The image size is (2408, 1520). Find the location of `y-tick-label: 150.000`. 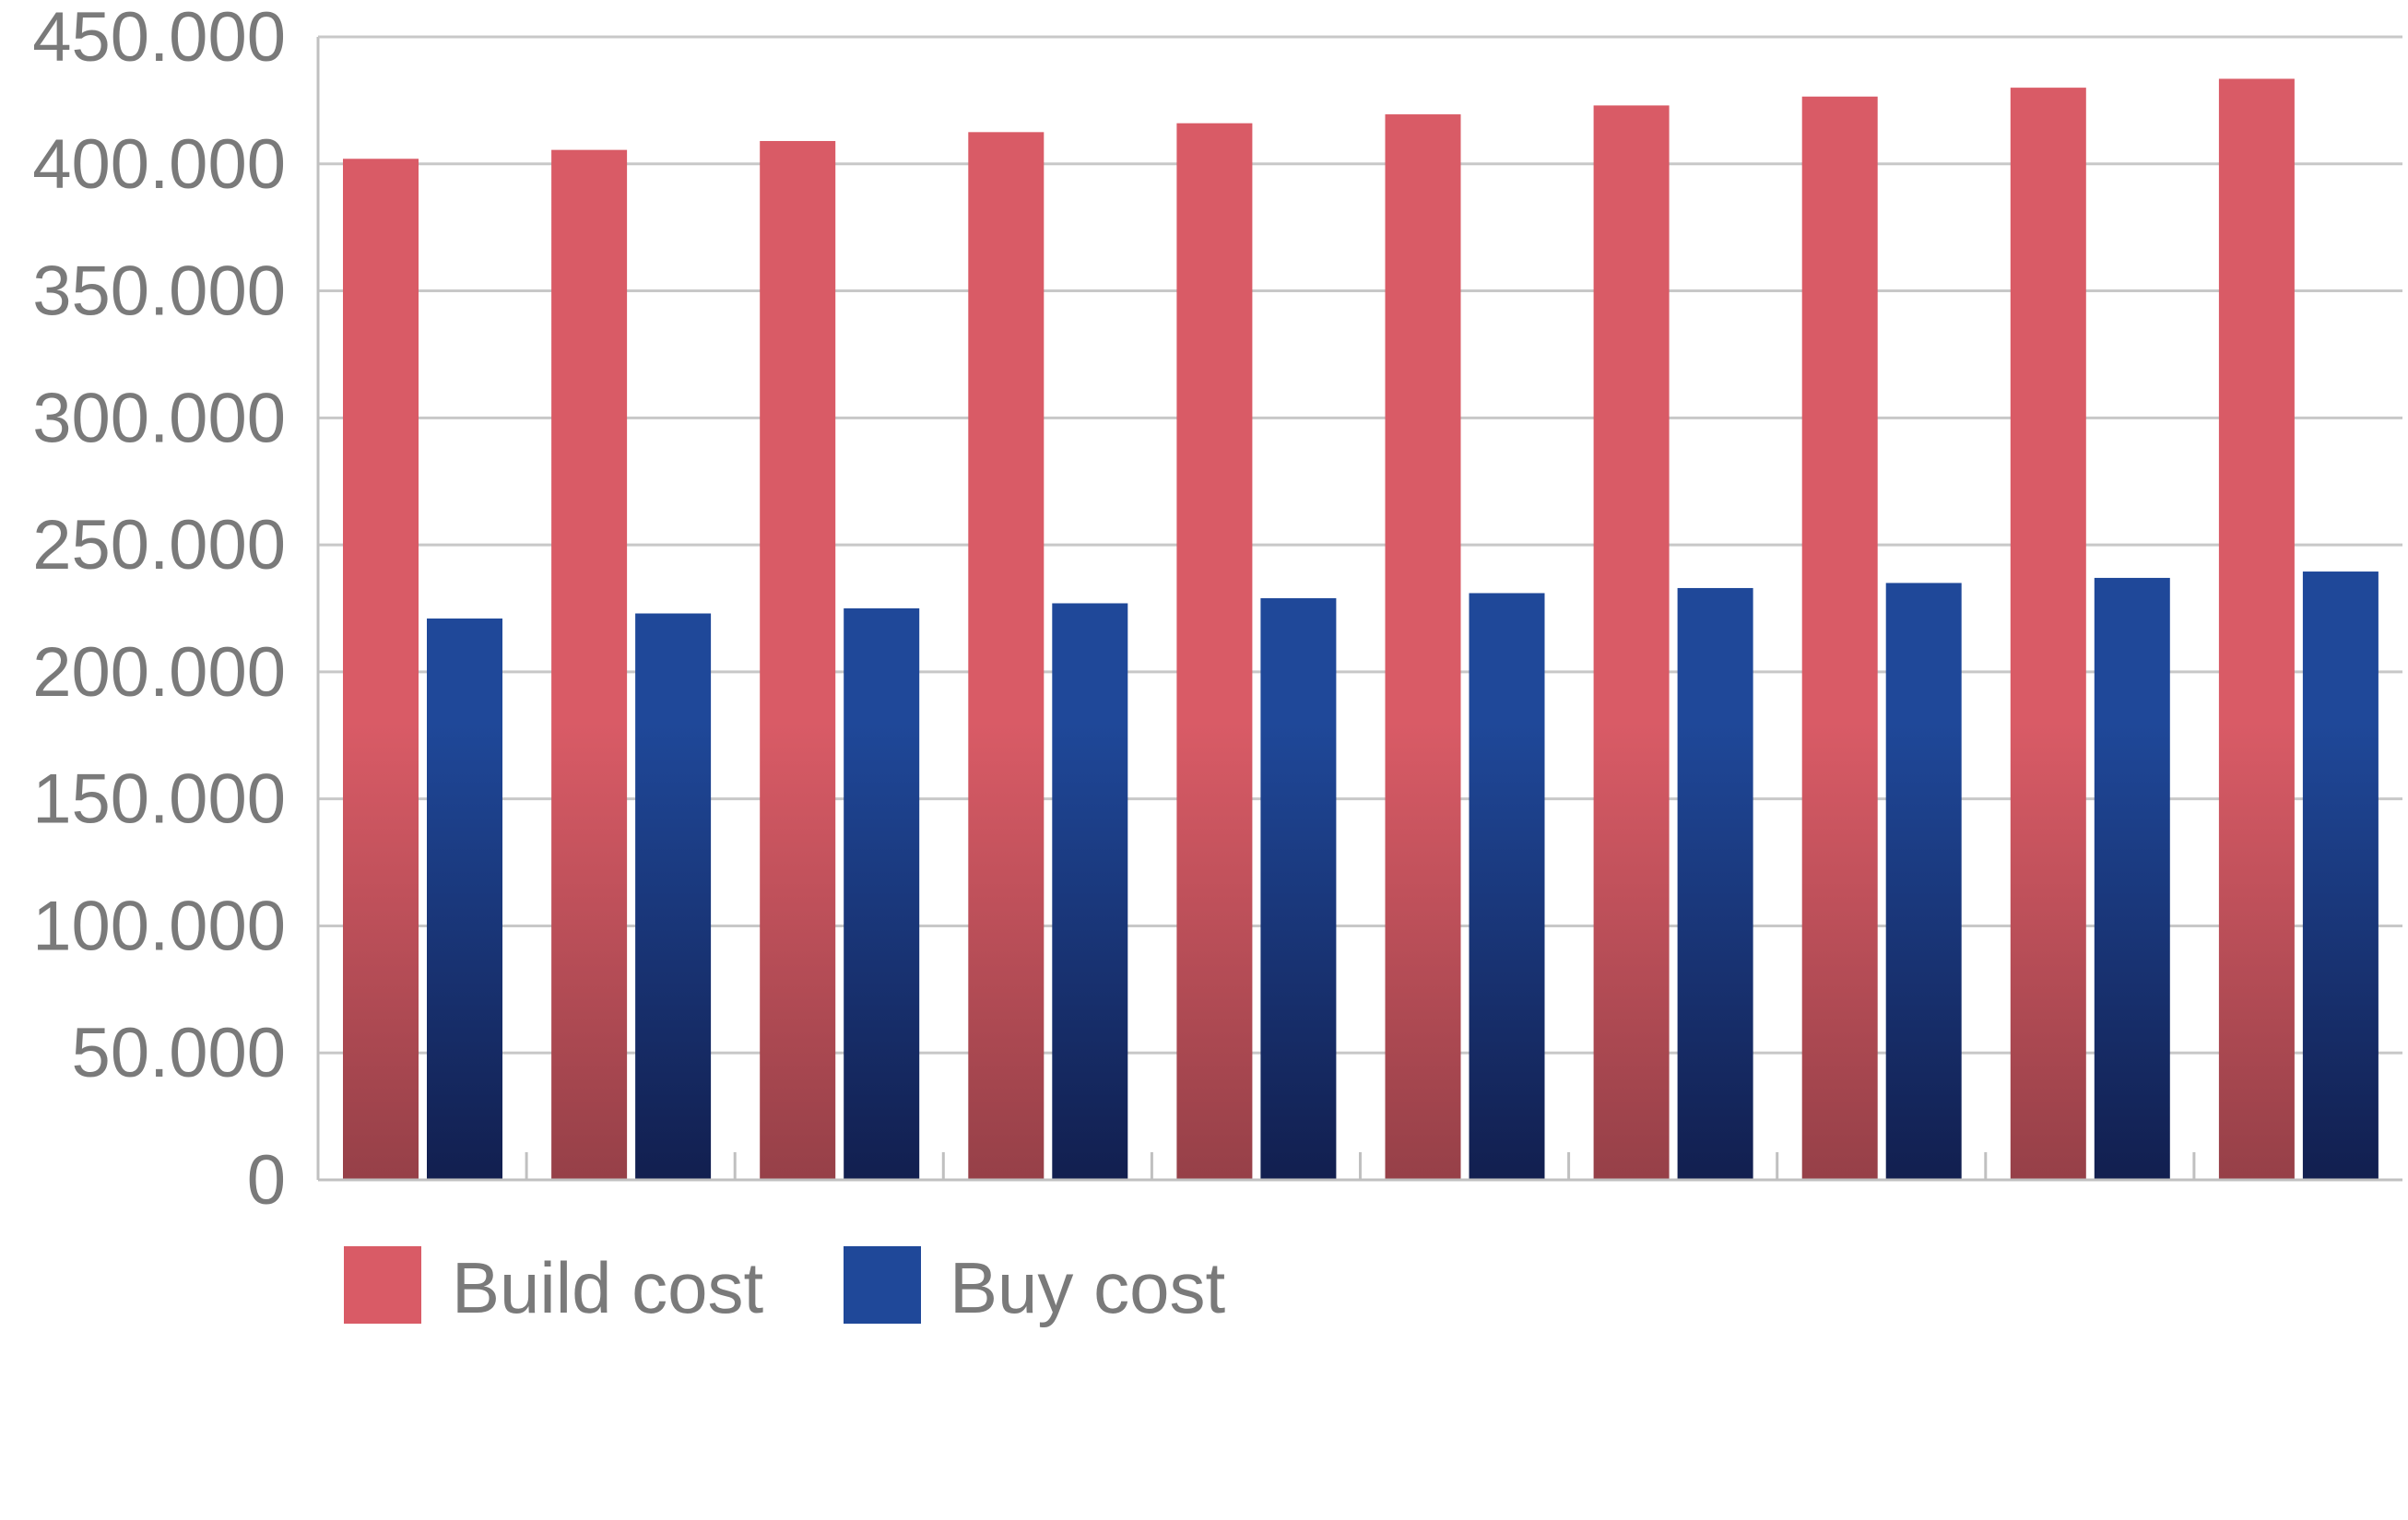

y-tick-label: 150.000 is located at coordinates (159, 799).